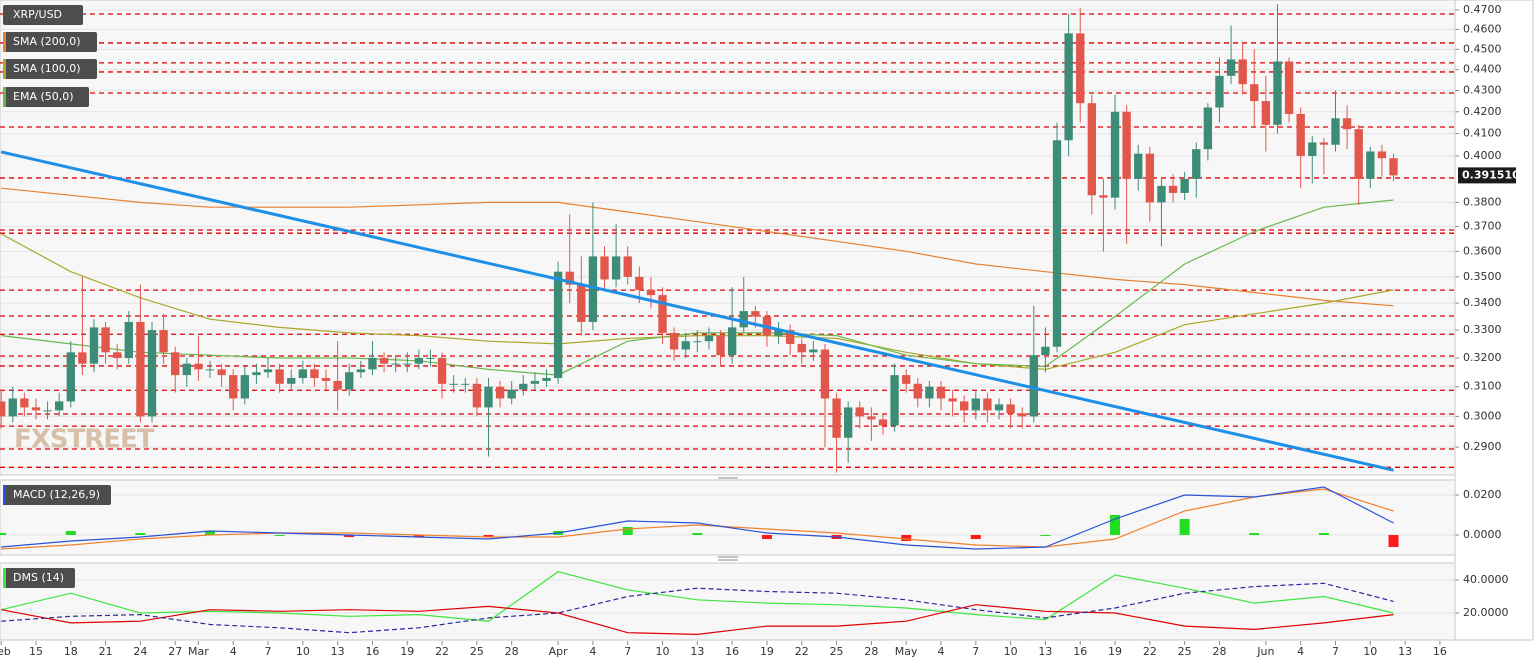 Image resolution: width=1534 pixels, height=662 pixels. I want to click on x-tick-label: 19, so click(767, 651).